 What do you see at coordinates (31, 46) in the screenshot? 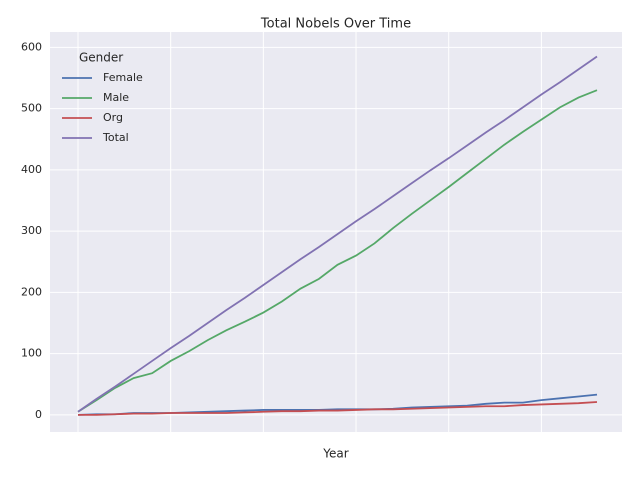
I see `y-tick-label: 600` at bounding box center [31, 46].